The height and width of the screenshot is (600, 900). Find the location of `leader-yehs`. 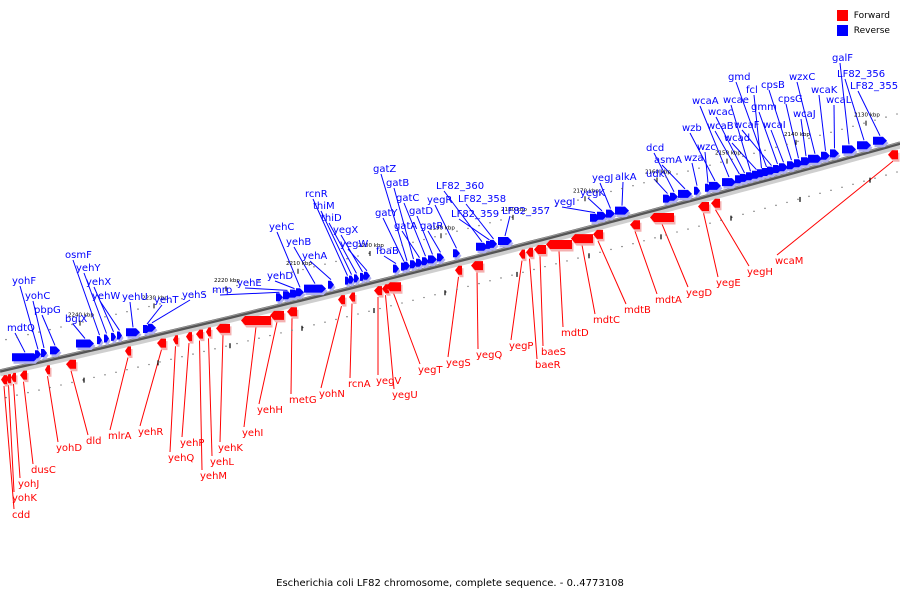

leader-yehs is located at coordinates (171, 311).